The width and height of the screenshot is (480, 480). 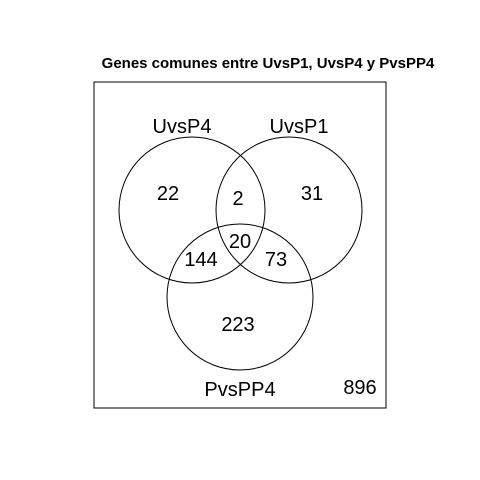 I want to click on pvspp4-label: PvsPP4, so click(x=239, y=390).